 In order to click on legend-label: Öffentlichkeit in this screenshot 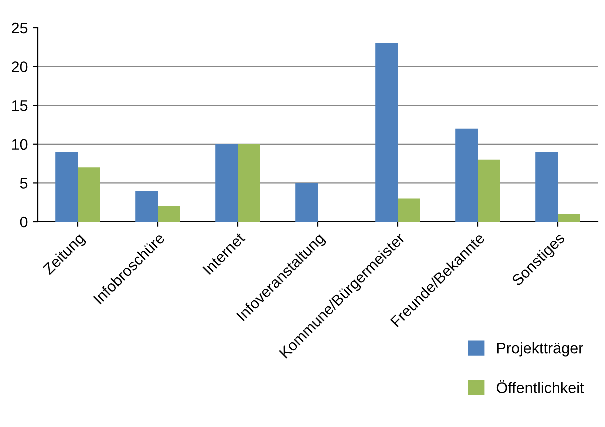, I will do `click(540, 387)`.